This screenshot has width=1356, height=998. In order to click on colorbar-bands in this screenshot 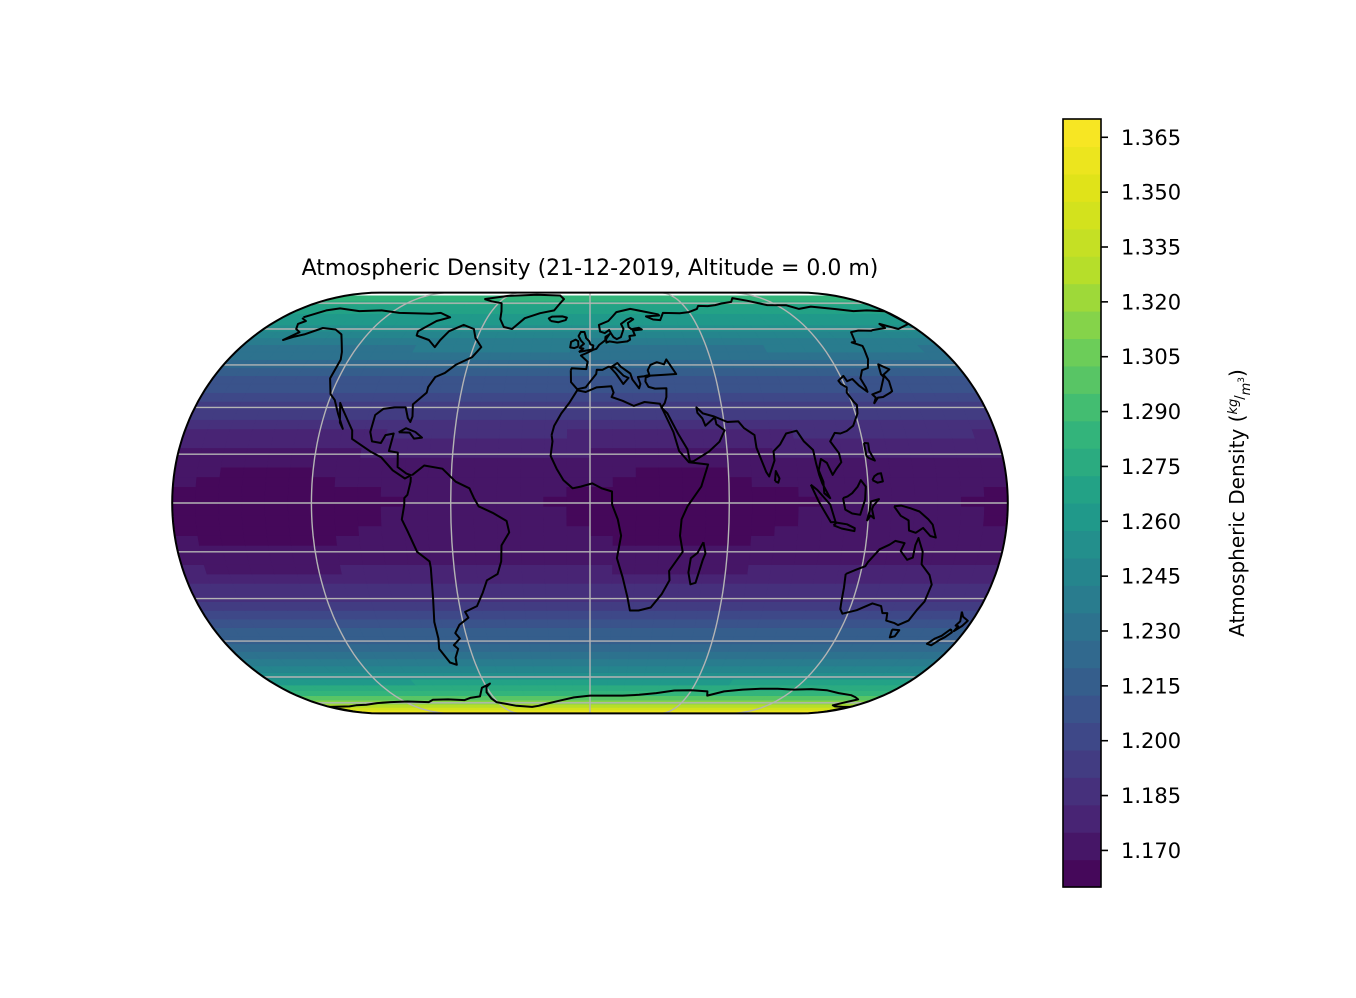, I will do `click(1082, 503)`.